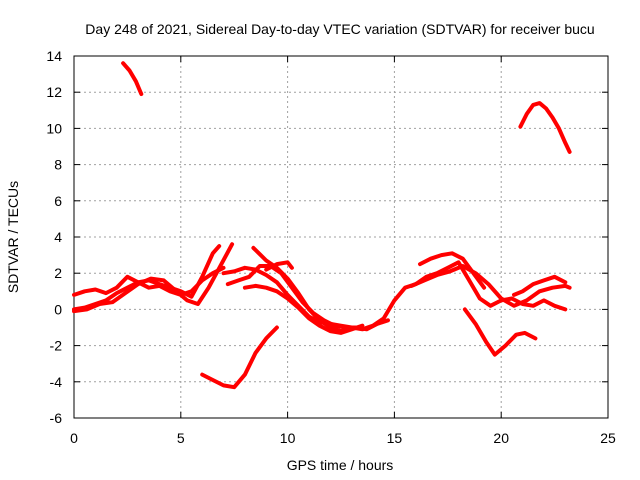 The width and height of the screenshot is (640, 480). What do you see at coordinates (132, 78) in the screenshot?
I see `series-line-s1` at bounding box center [132, 78].